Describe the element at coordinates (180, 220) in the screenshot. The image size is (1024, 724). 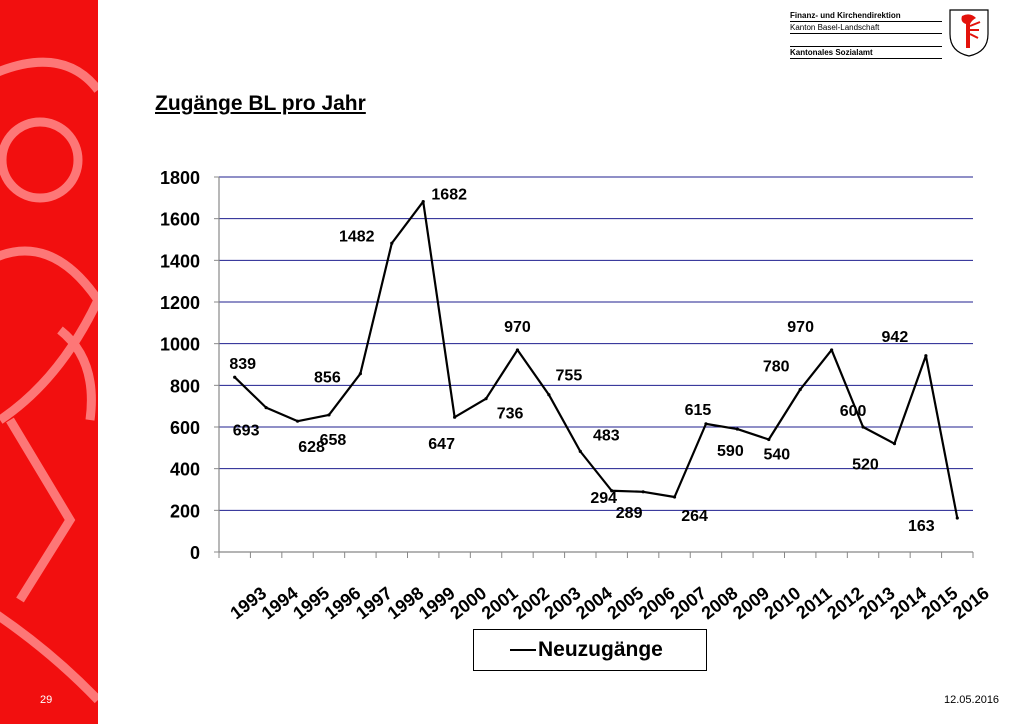
I see `y-tick-label: 1600` at that location.